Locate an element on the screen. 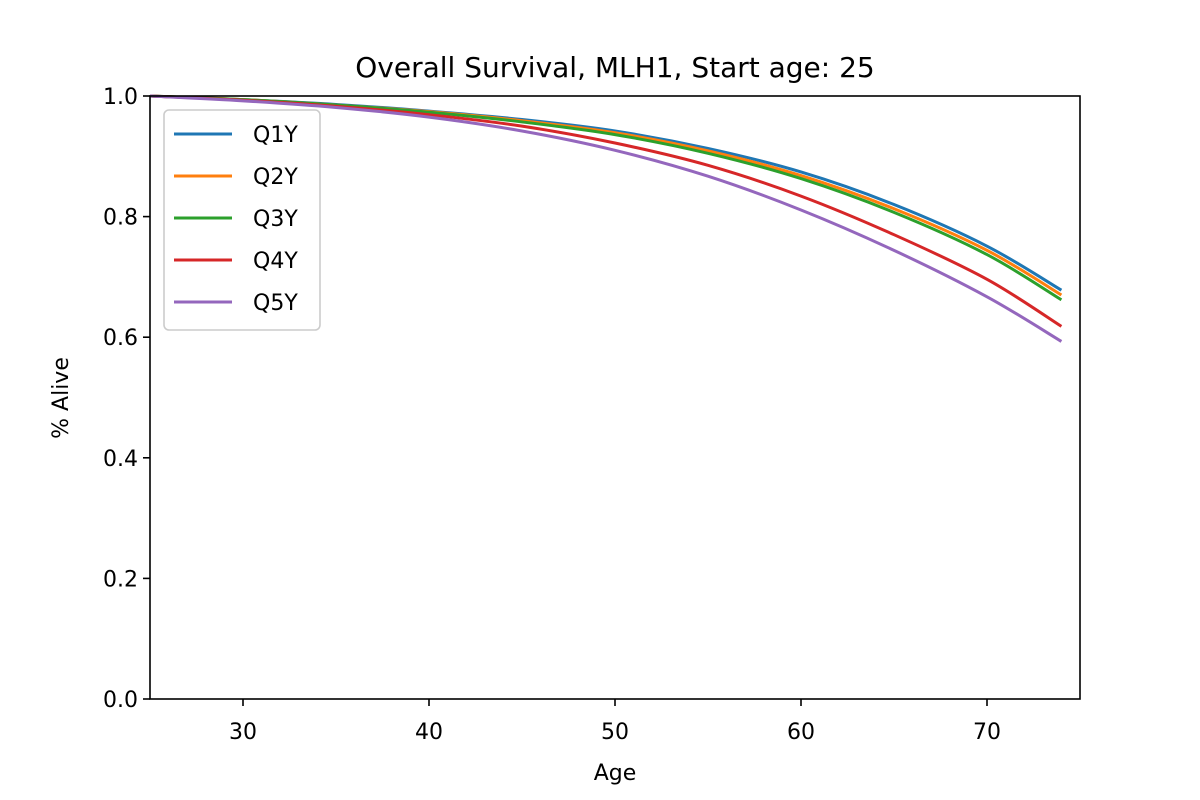 Image resolution: width=1200 pixels, height=800 pixels. legend: Q1Y Q2Y Q3Y Q4Y Q5Y is located at coordinates (242, 220).